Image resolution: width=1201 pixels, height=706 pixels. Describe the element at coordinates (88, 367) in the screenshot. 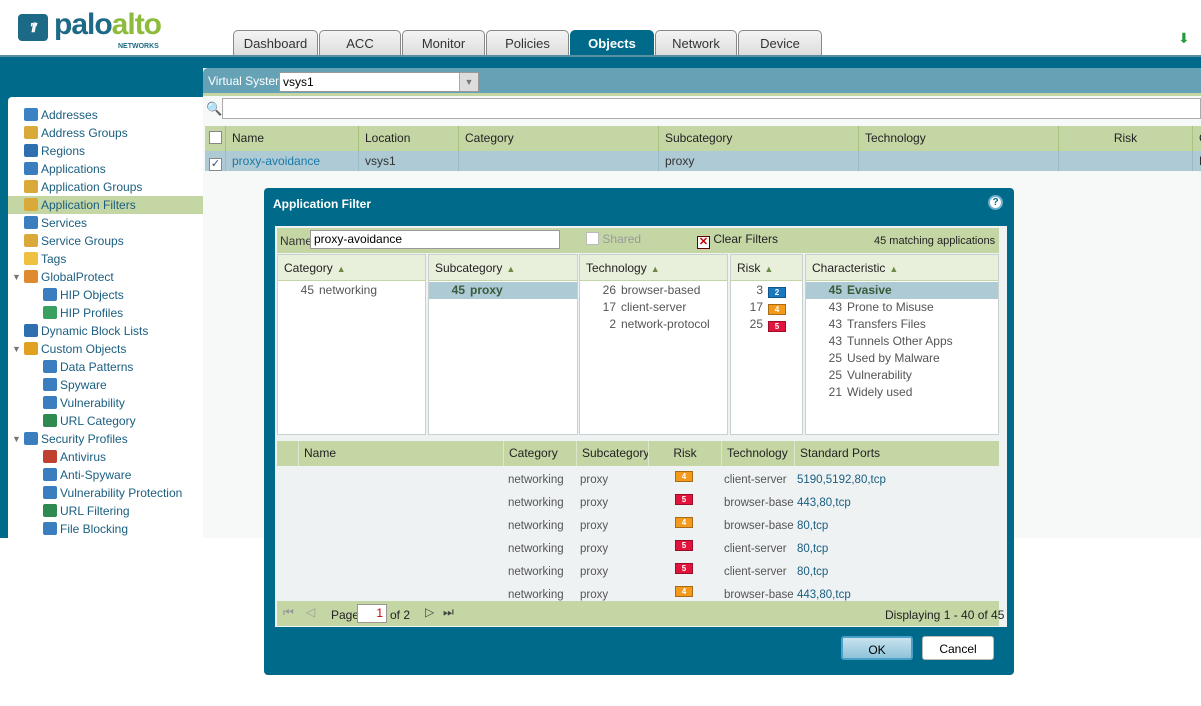

I see `sidebar-item-data-patterns: Data Patterns` at that location.